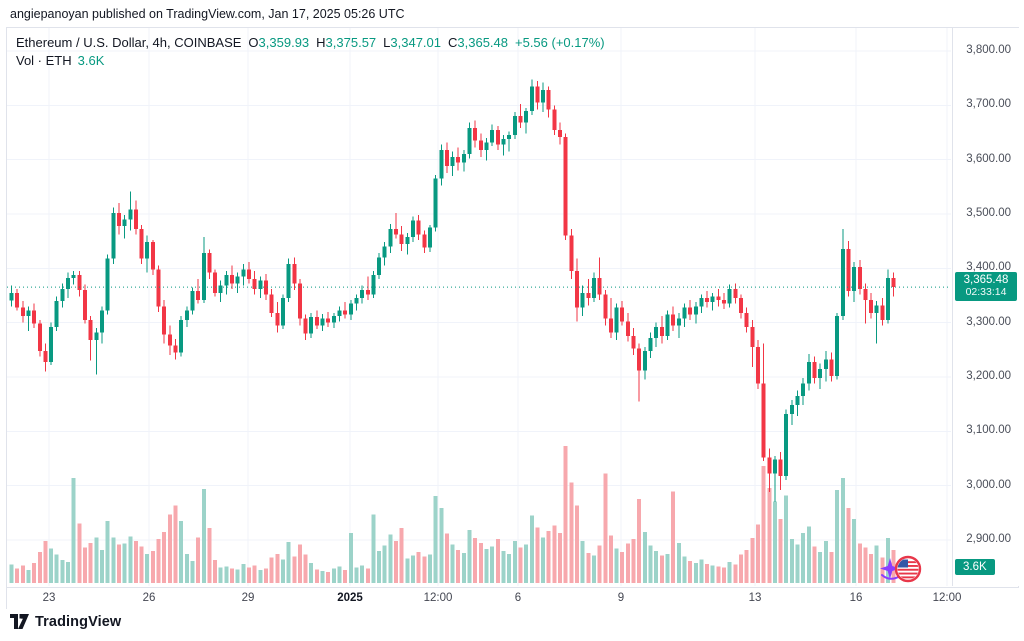 The image size is (1024, 641). What do you see at coordinates (988, 484) in the screenshot?
I see `price-tick-label: 3,000.00` at bounding box center [988, 484].